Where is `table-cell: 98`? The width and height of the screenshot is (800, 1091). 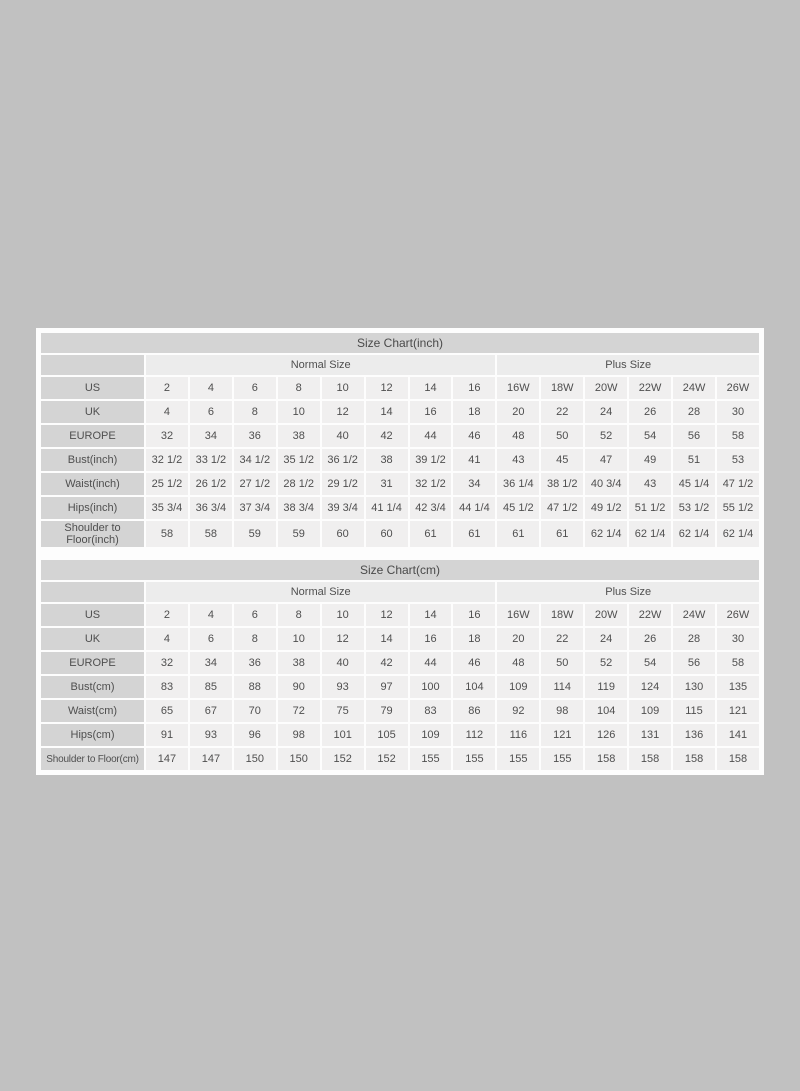 table-cell: 98 is located at coordinates (562, 711).